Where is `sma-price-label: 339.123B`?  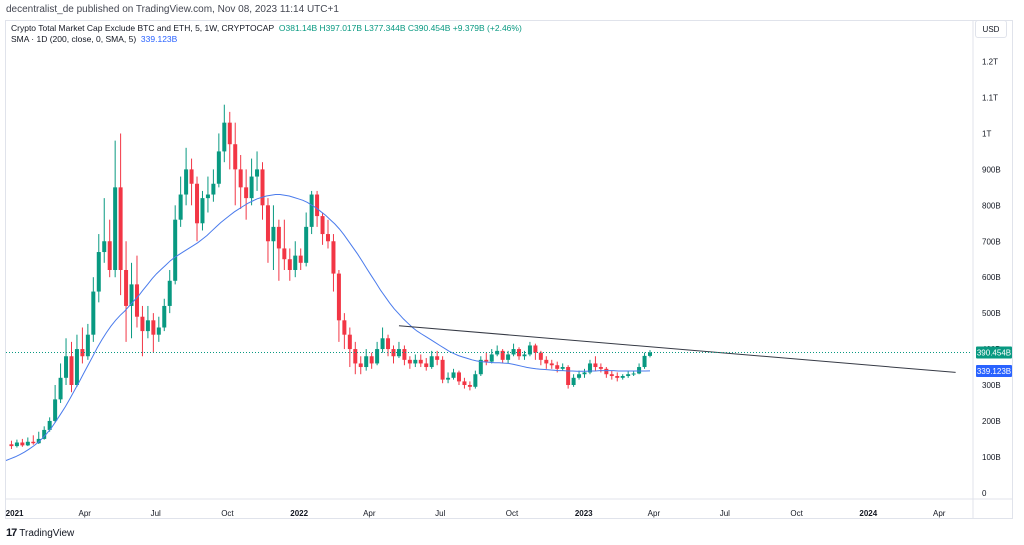
sma-price-label: 339.123B is located at coordinates (994, 371).